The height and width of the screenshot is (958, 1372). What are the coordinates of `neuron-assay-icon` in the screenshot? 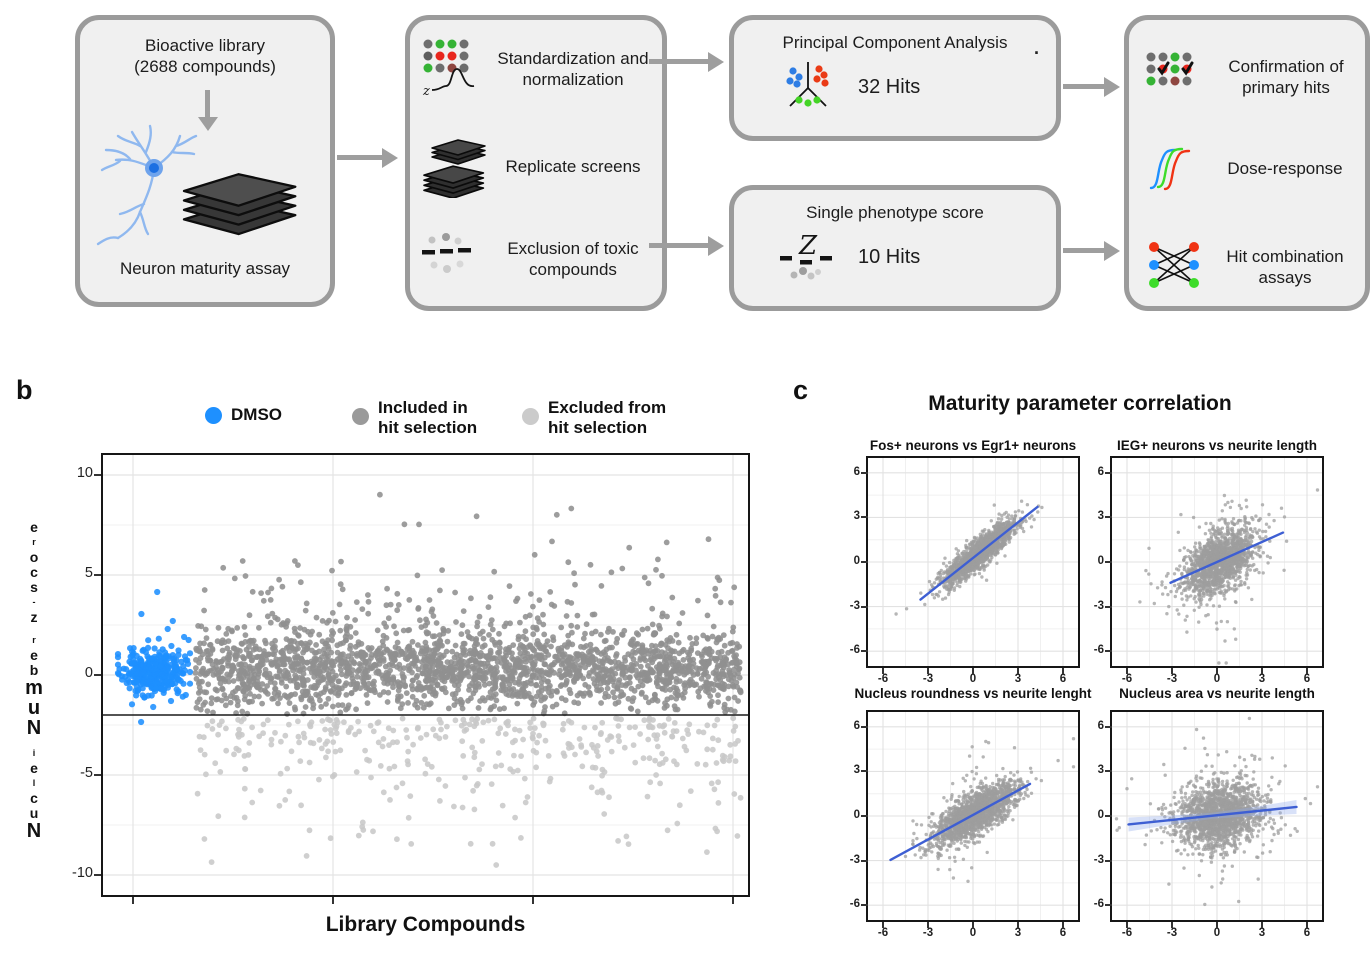 It's located at (196, 185).